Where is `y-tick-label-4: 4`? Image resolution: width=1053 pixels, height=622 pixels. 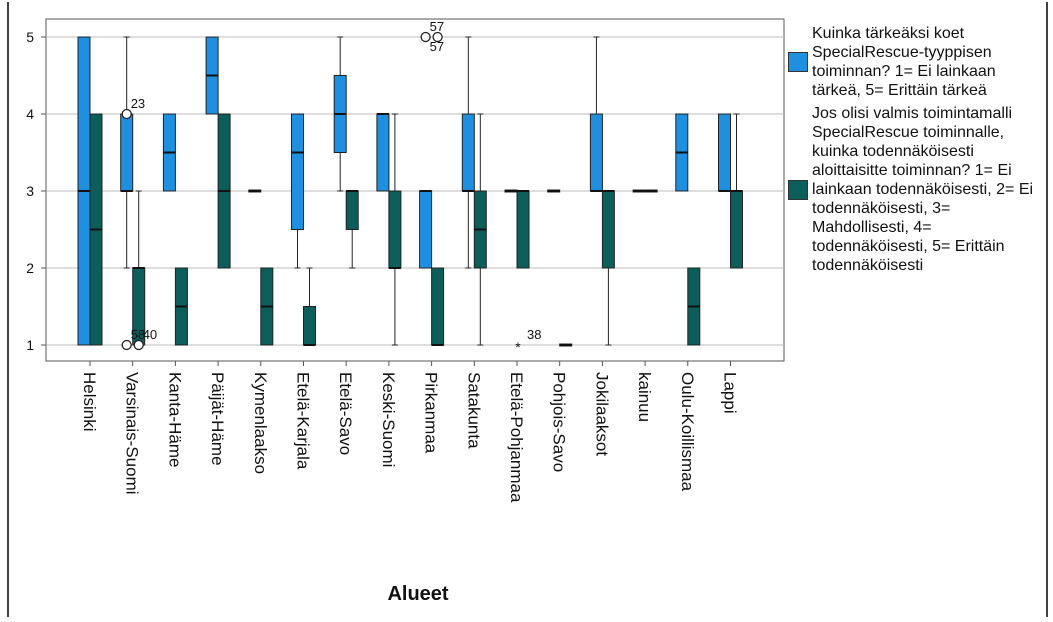 y-tick-label-4: 4 is located at coordinates (30, 114).